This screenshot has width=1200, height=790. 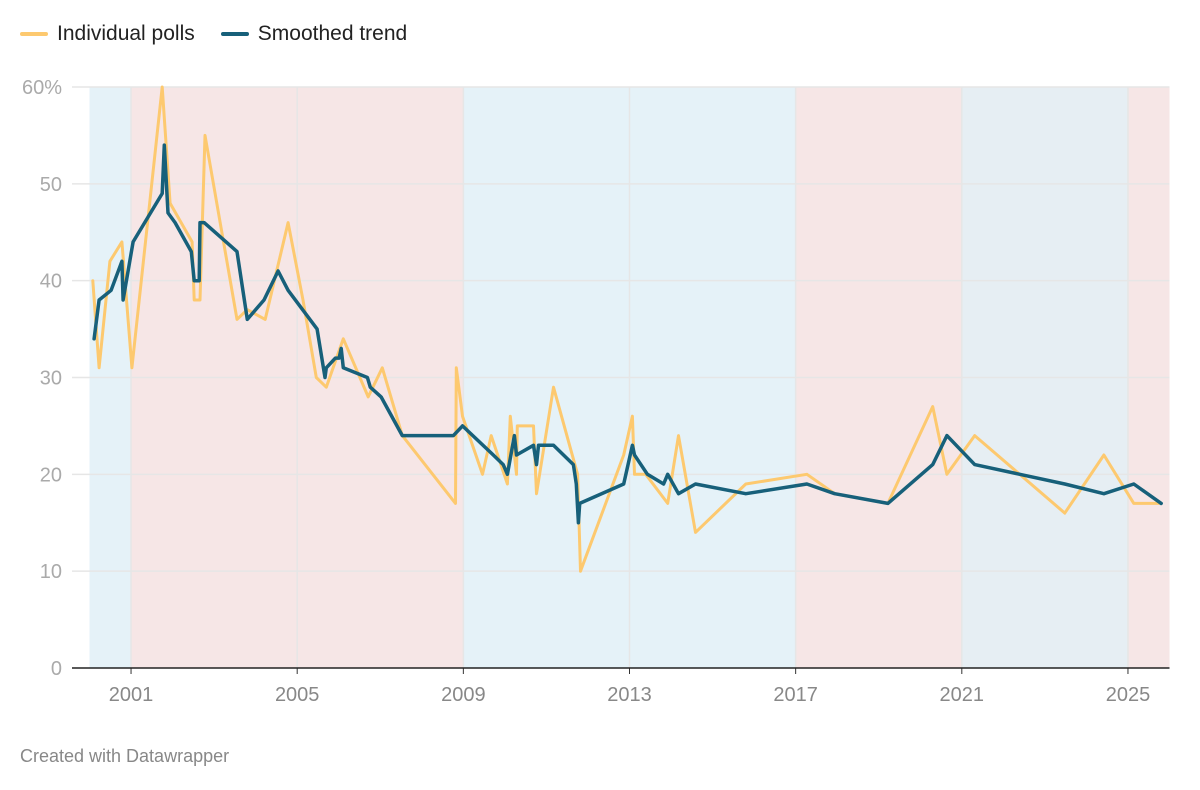 What do you see at coordinates (332, 33) in the screenshot?
I see `legend-label-trend: Smoothed trend` at bounding box center [332, 33].